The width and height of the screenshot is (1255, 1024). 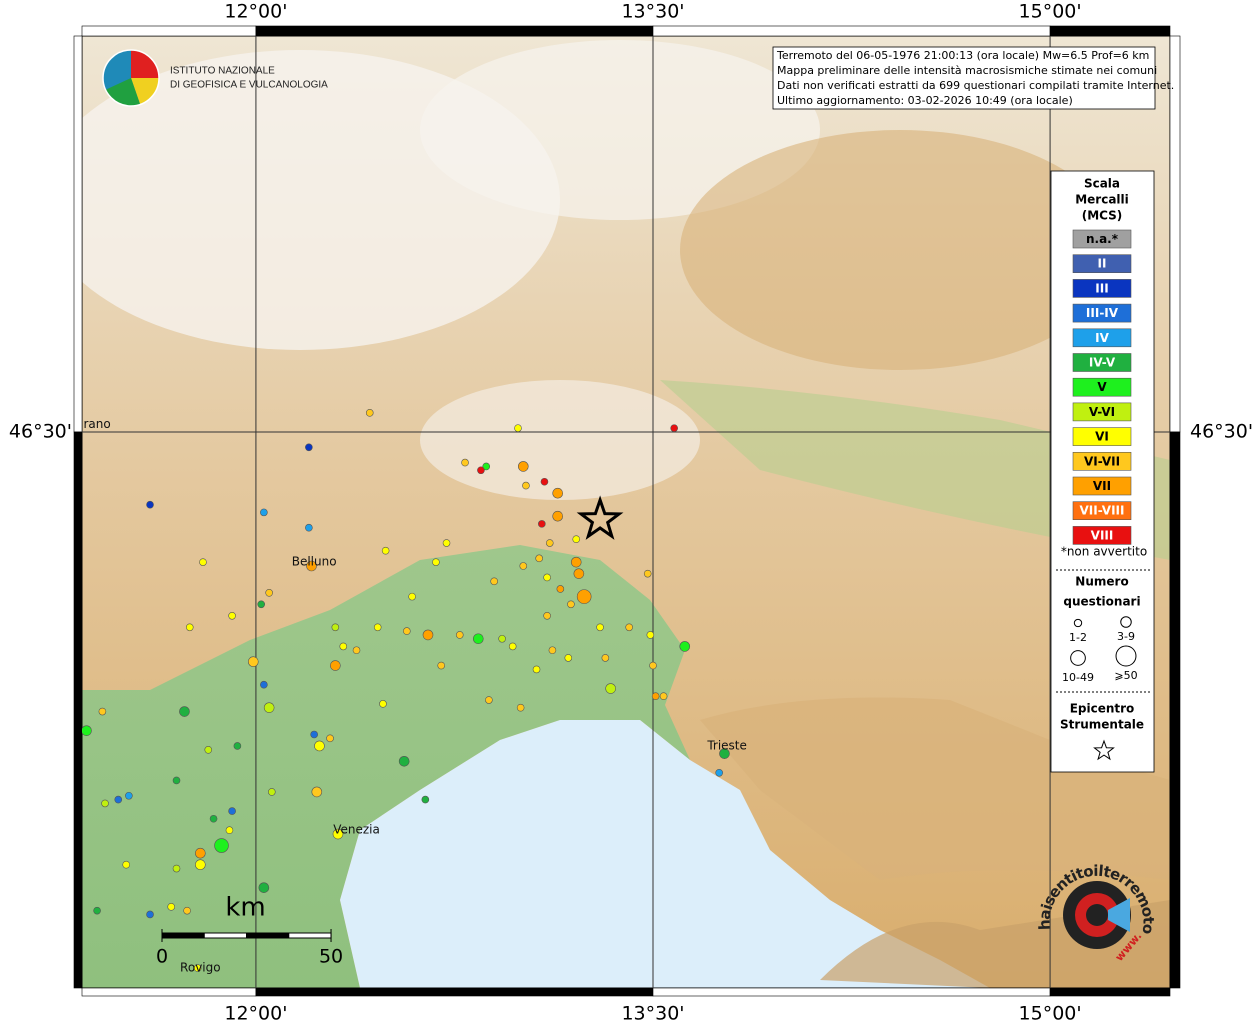 I want to click on legend-size-label: 3-9, so click(x=1126, y=636).